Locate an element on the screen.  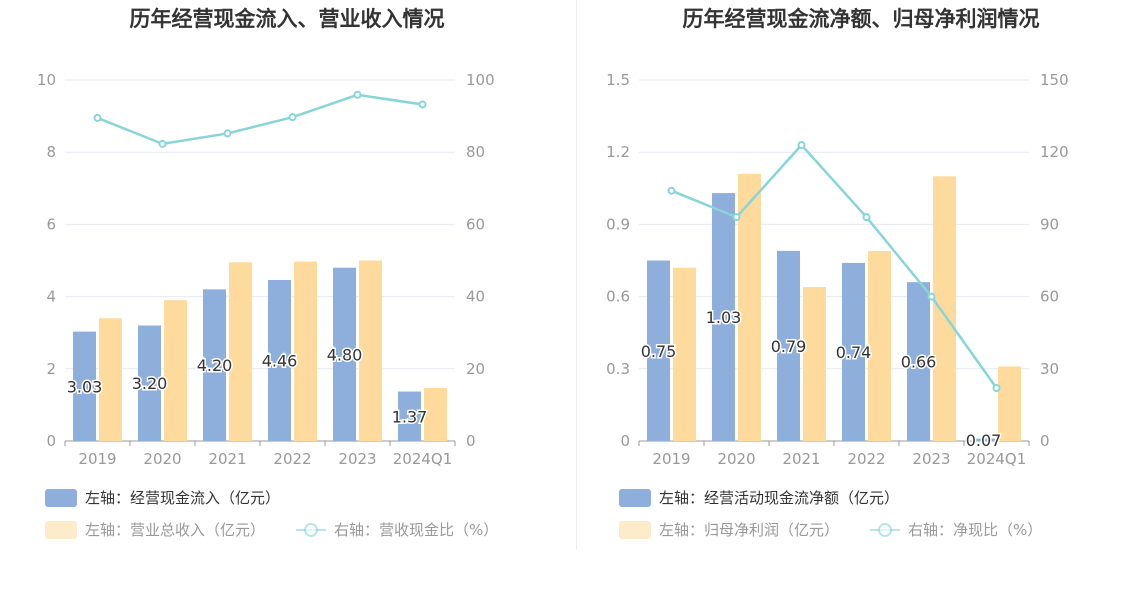
bar-data-label: 1.37 is located at coordinates (410, 416).